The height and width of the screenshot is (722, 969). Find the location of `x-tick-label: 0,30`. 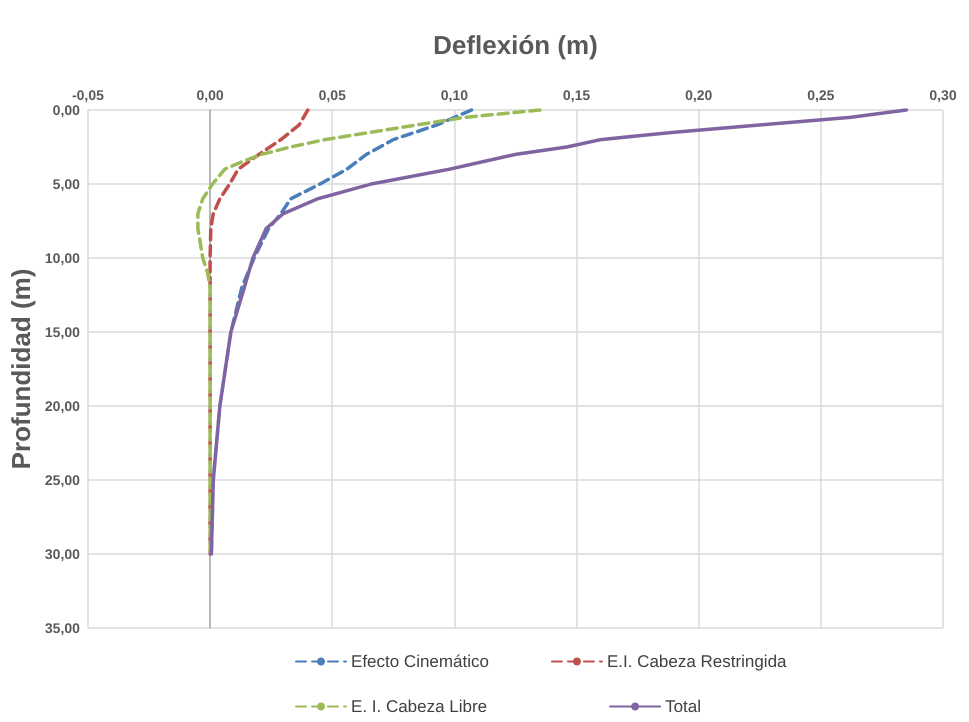

x-tick-label: 0,30 is located at coordinates (943, 95).